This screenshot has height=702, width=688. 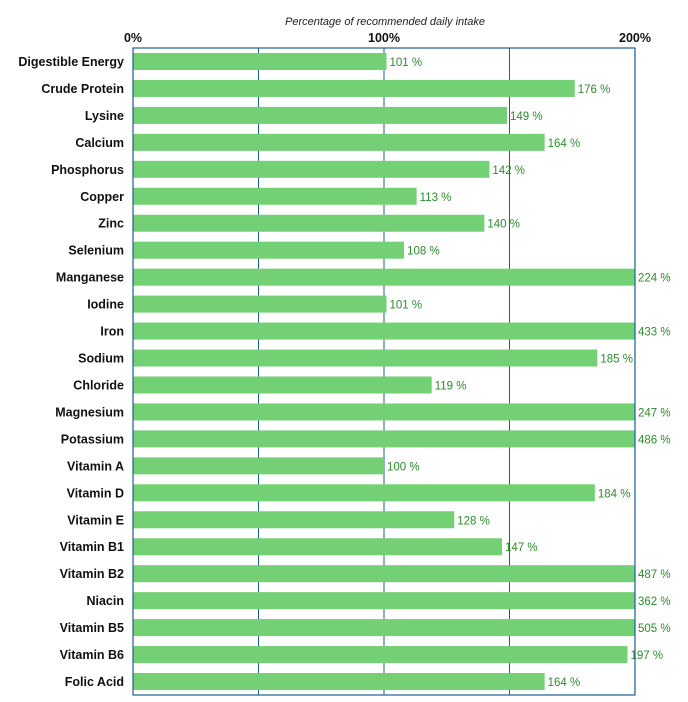 What do you see at coordinates (92, 547) in the screenshot?
I see `category-label: Vitamin B1` at bounding box center [92, 547].